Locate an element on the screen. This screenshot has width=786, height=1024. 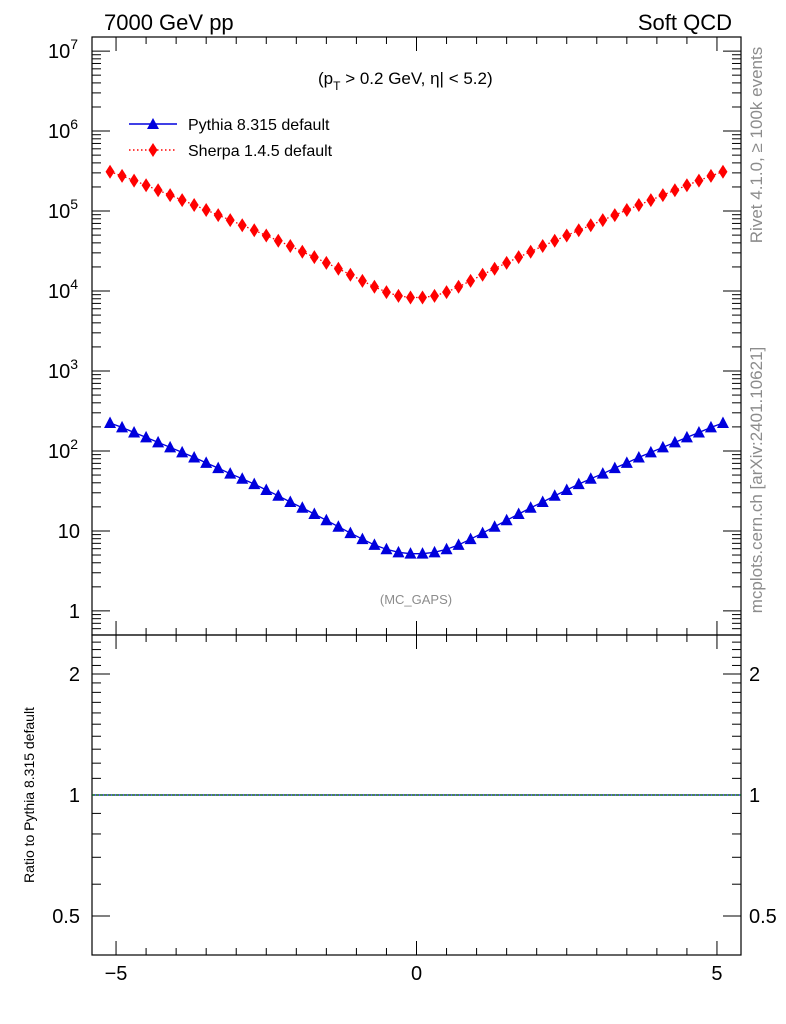
ratio-y-tick-label-right: 2 is located at coordinates (754, 675).